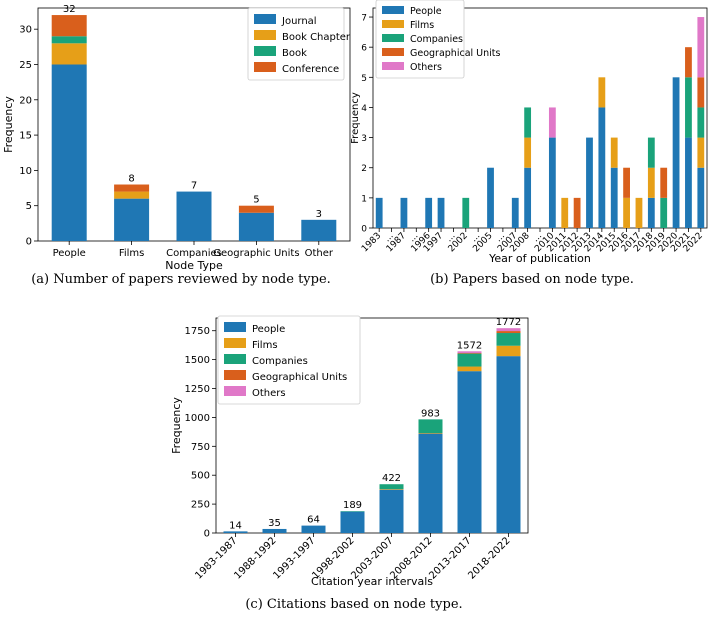 The image size is (709, 619). Describe the element at coordinates (355, 118) in the screenshot. I see `y-axis-label: Frequency` at that location.